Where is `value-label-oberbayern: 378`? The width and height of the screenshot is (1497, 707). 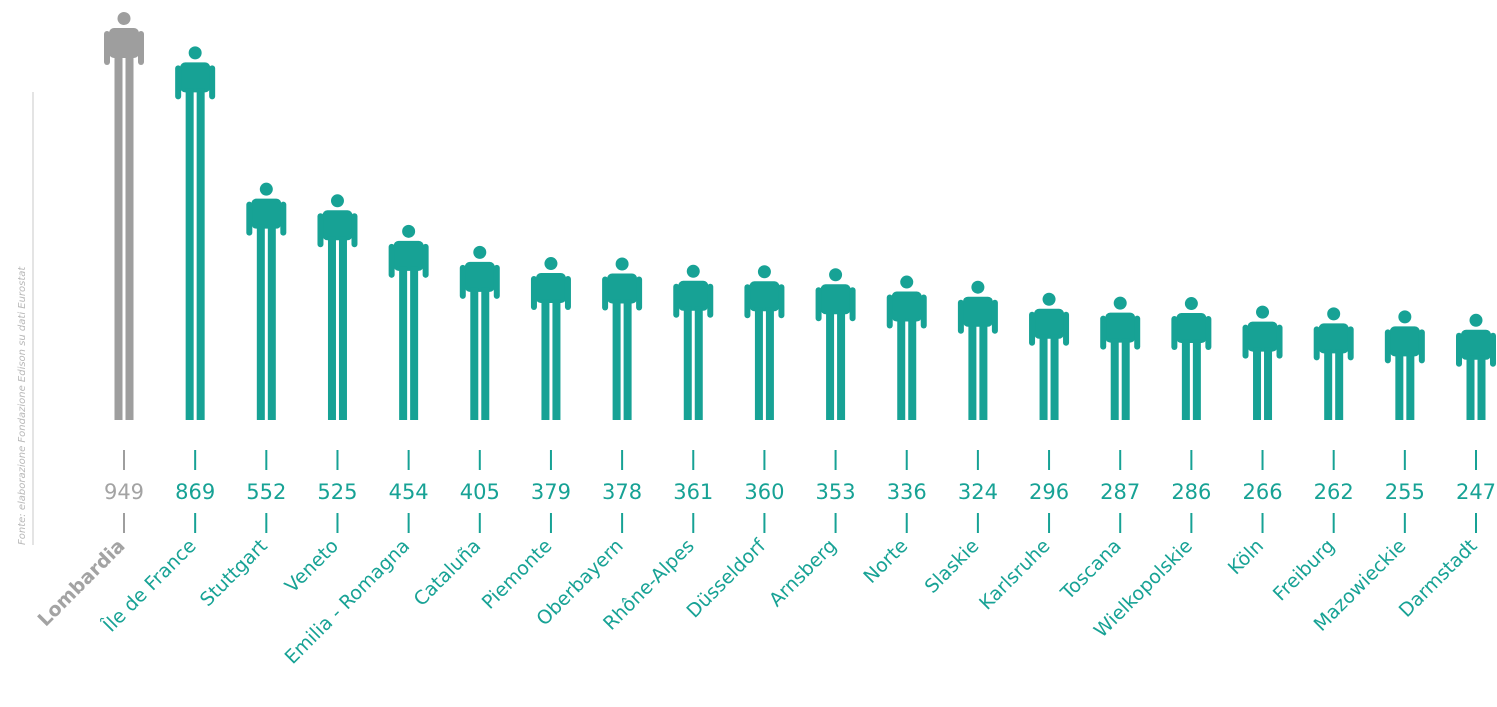
value-label-oberbayern: 378 is located at coordinates (622, 492).